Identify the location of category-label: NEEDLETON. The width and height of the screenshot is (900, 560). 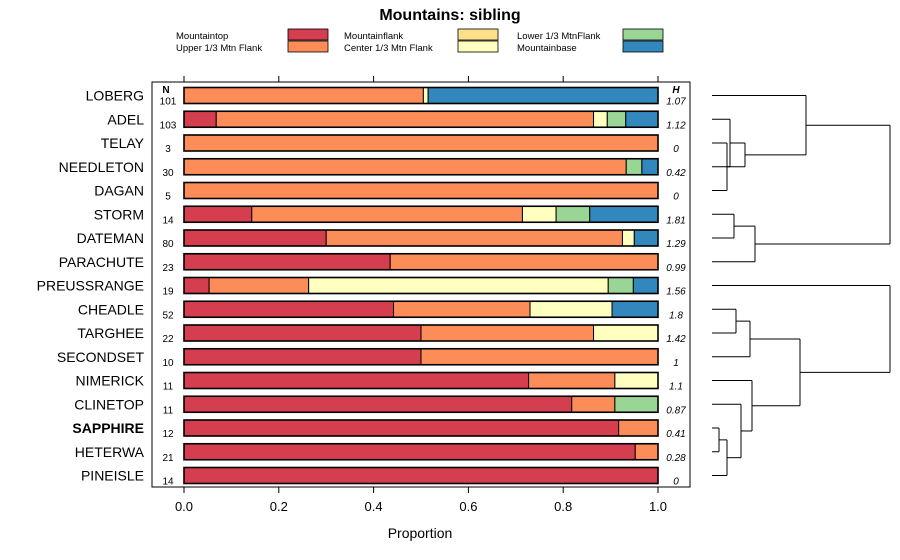
(101, 167).